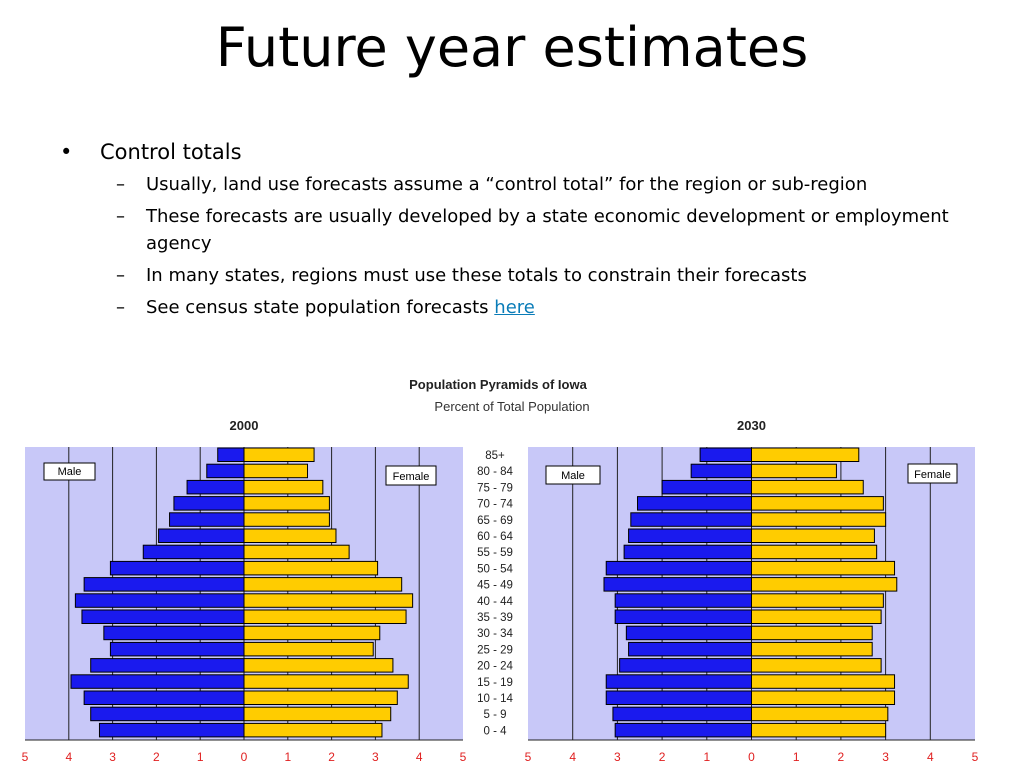 This screenshot has height=768, width=1024. What do you see at coordinates (495, 731) in the screenshot?
I see `age-group-label: 0 - 4` at bounding box center [495, 731].